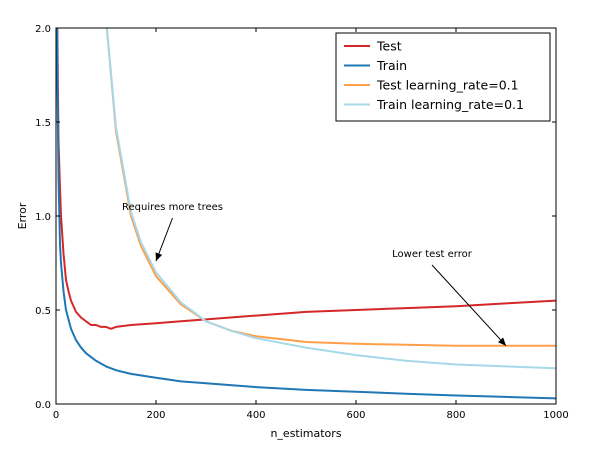 This screenshot has width=596, height=454. I want to click on y-tick-label: 1.0, so click(43, 217).